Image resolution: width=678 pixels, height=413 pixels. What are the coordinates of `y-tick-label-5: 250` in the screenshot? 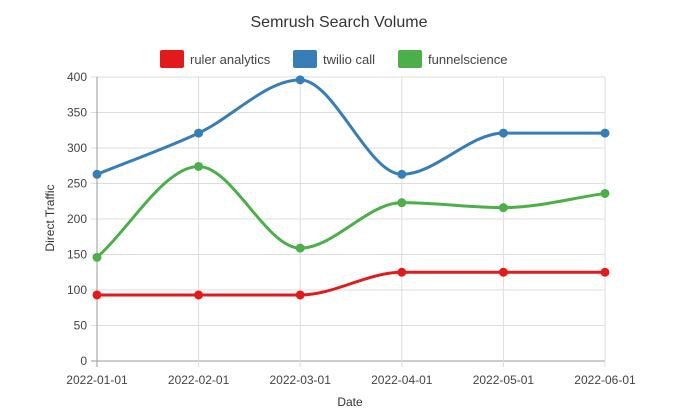 It's located at (77, 184).